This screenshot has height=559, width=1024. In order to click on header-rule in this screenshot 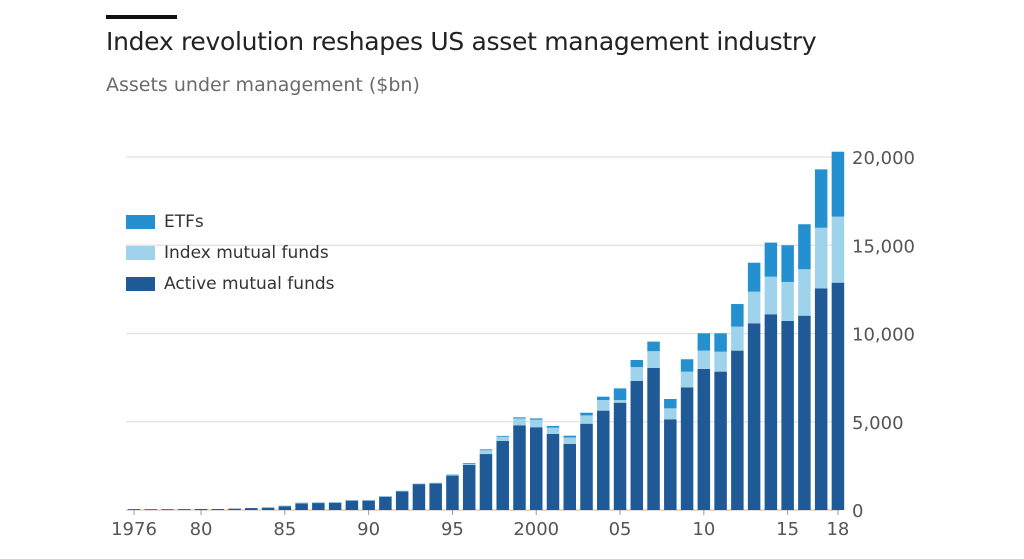, I will do `click(141, 17)`.